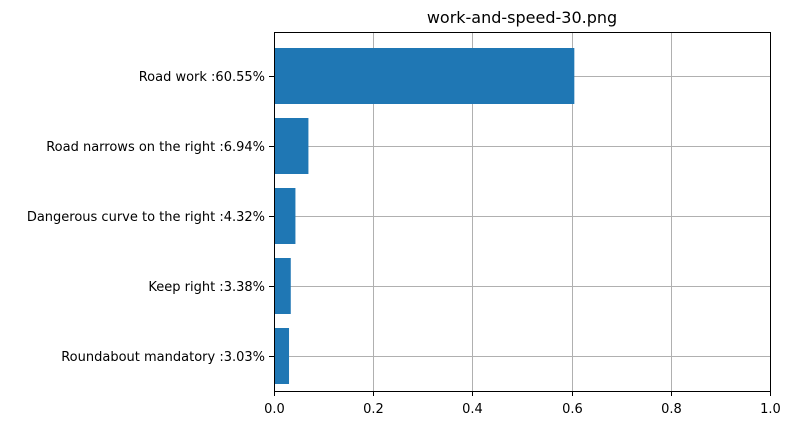 The width and height of the screenshot is (790, 435). I want to click on chart-title: work-and-speed-30.png, so click(522, 17).